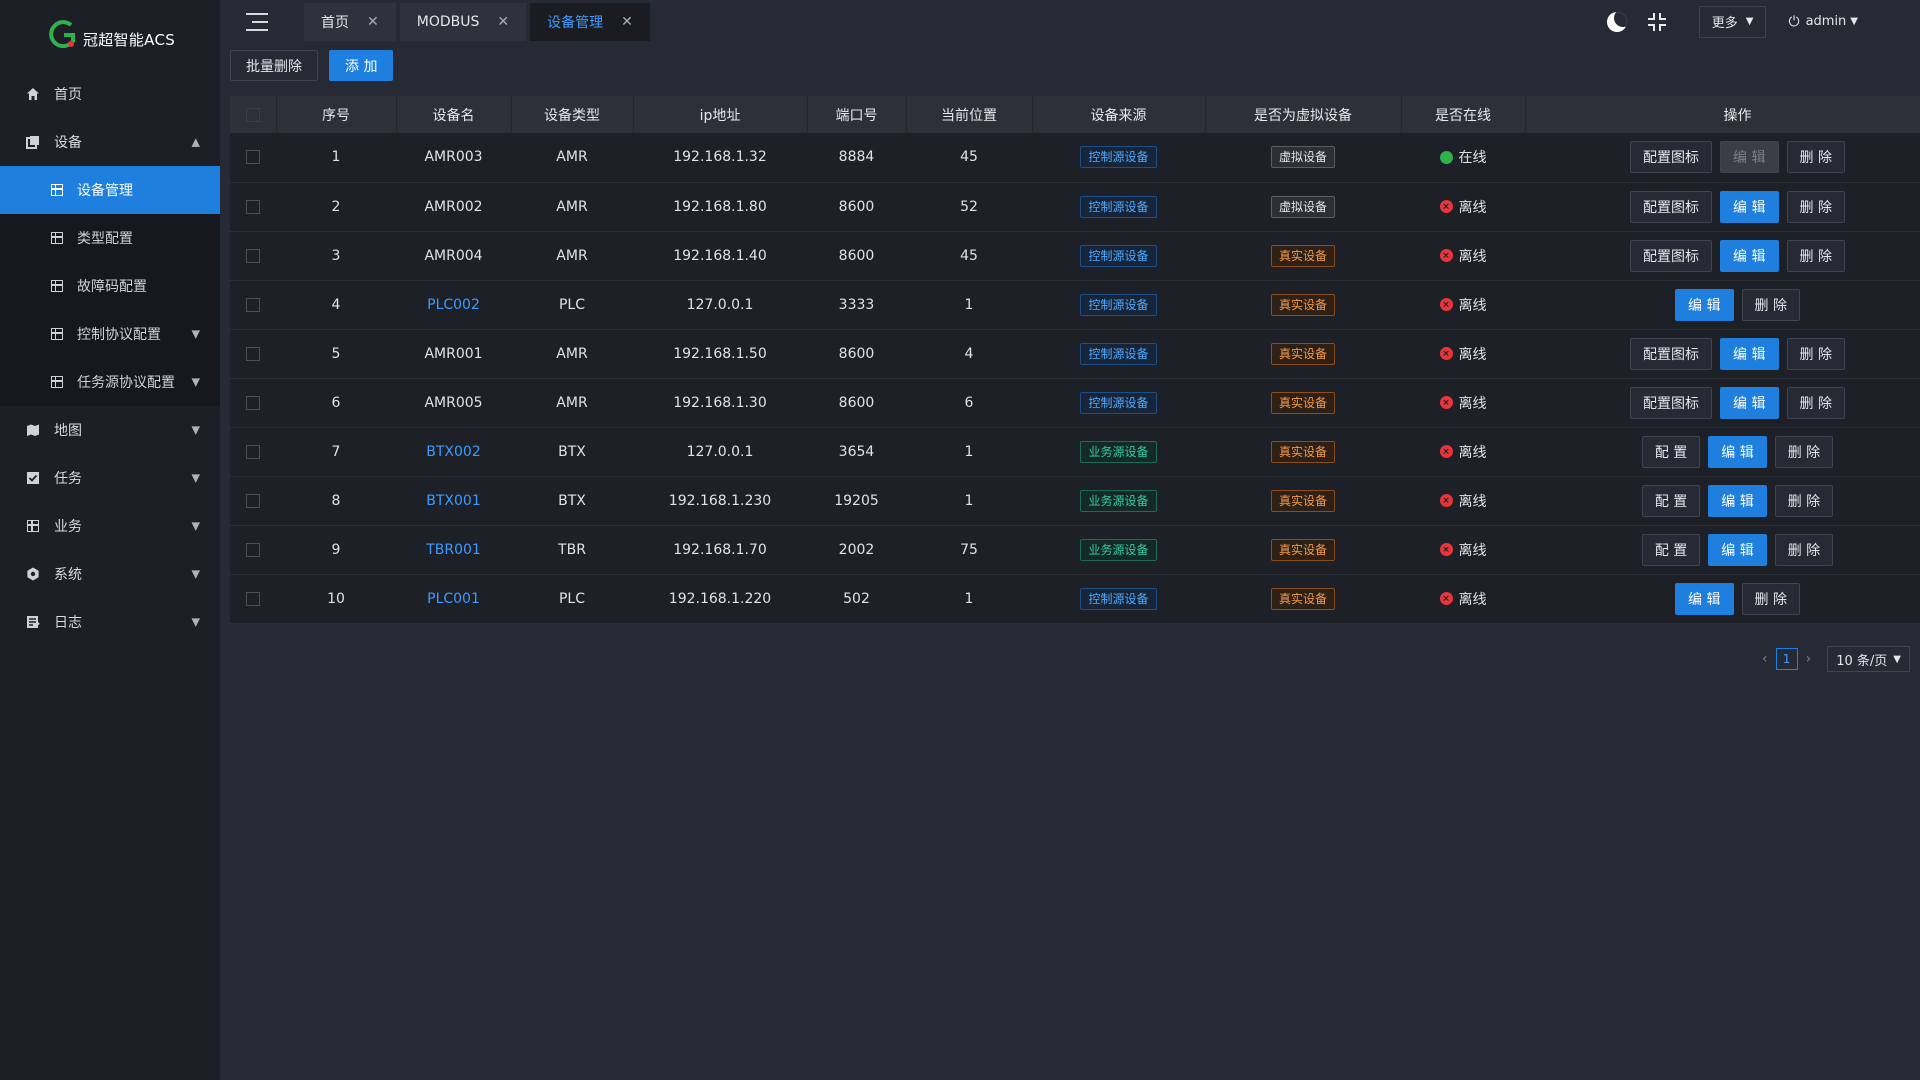 The height and width of the screenshot is (1080, 1920). I want to click on row-actions: 配 置编 辑删 除, so click(1722, 500).